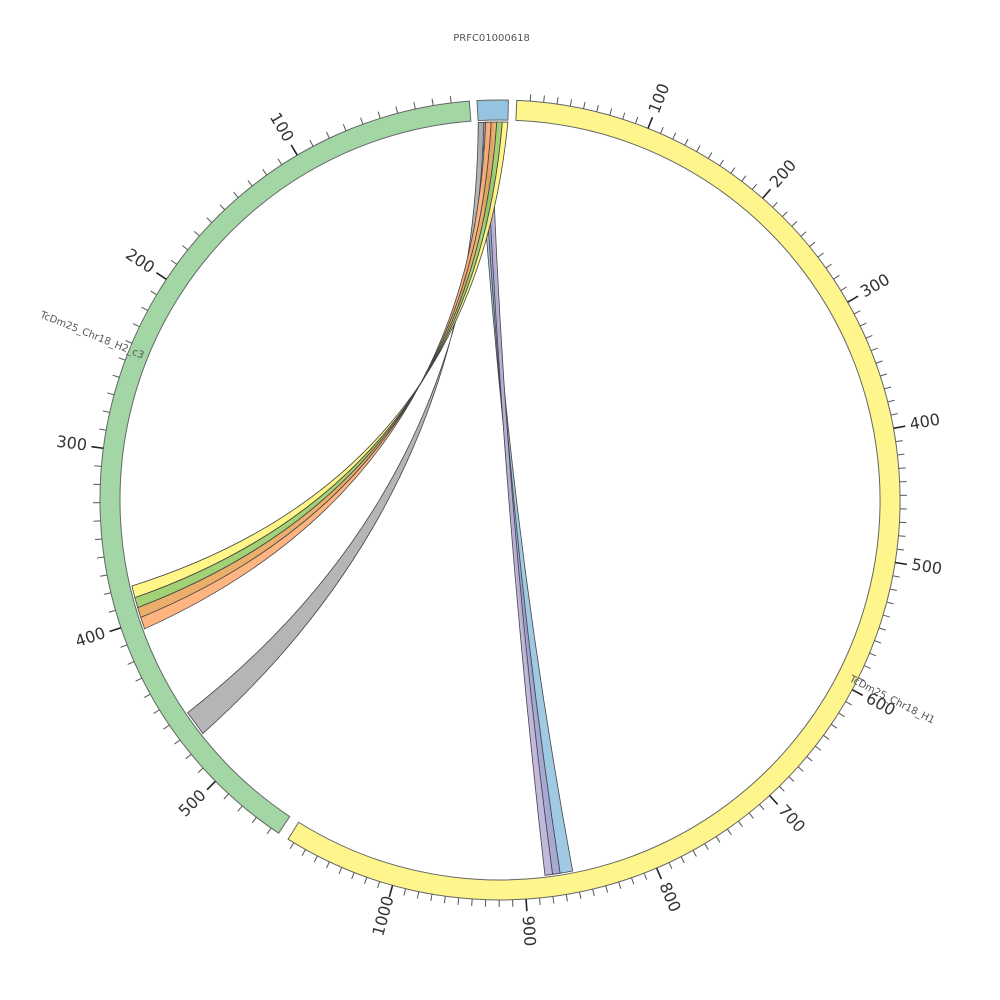 This screenshot has width=1000, height=1000. I want to click on tick-label-tcdm25-chr18-h2-c3-200: 200, so click(140, 260).